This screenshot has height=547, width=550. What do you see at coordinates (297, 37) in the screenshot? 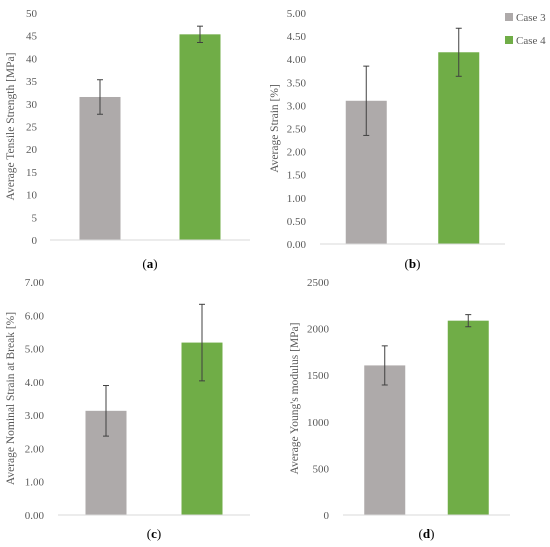
I see `y-tick-label: 4.50` at bounding box center [297, 37].